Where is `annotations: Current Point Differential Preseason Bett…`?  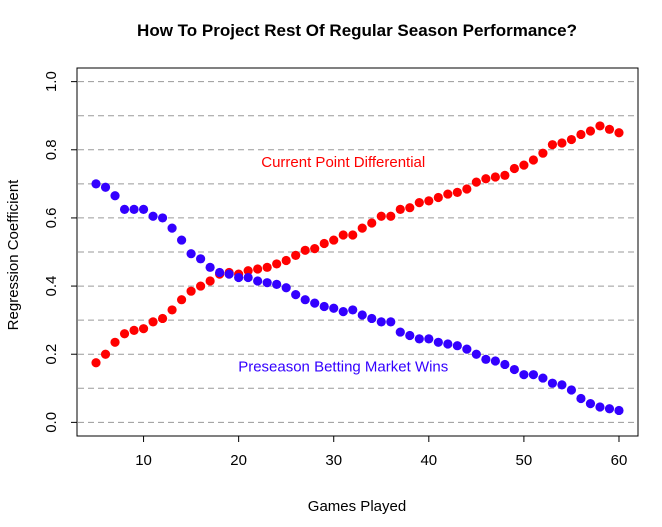
annotations: Current Point Differential Preseason Bett… is located at coordinates (343, 264).